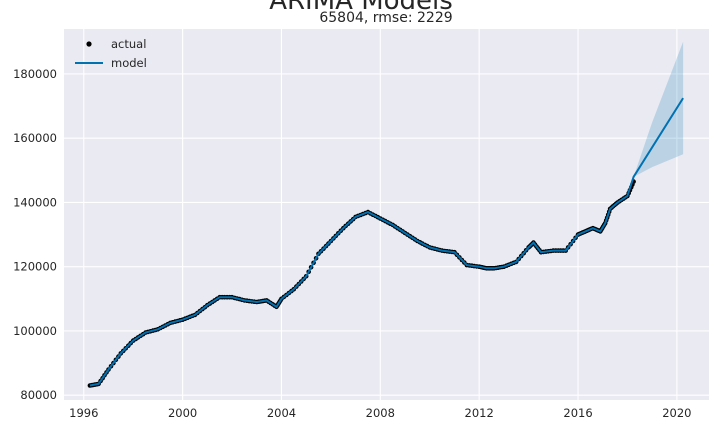 This screenshot has height=432, width=720. Describe the element at coordinates (385, 18) in the screenshot. I see `chart-subtitle: 65804, rmse: 2229` at that location.